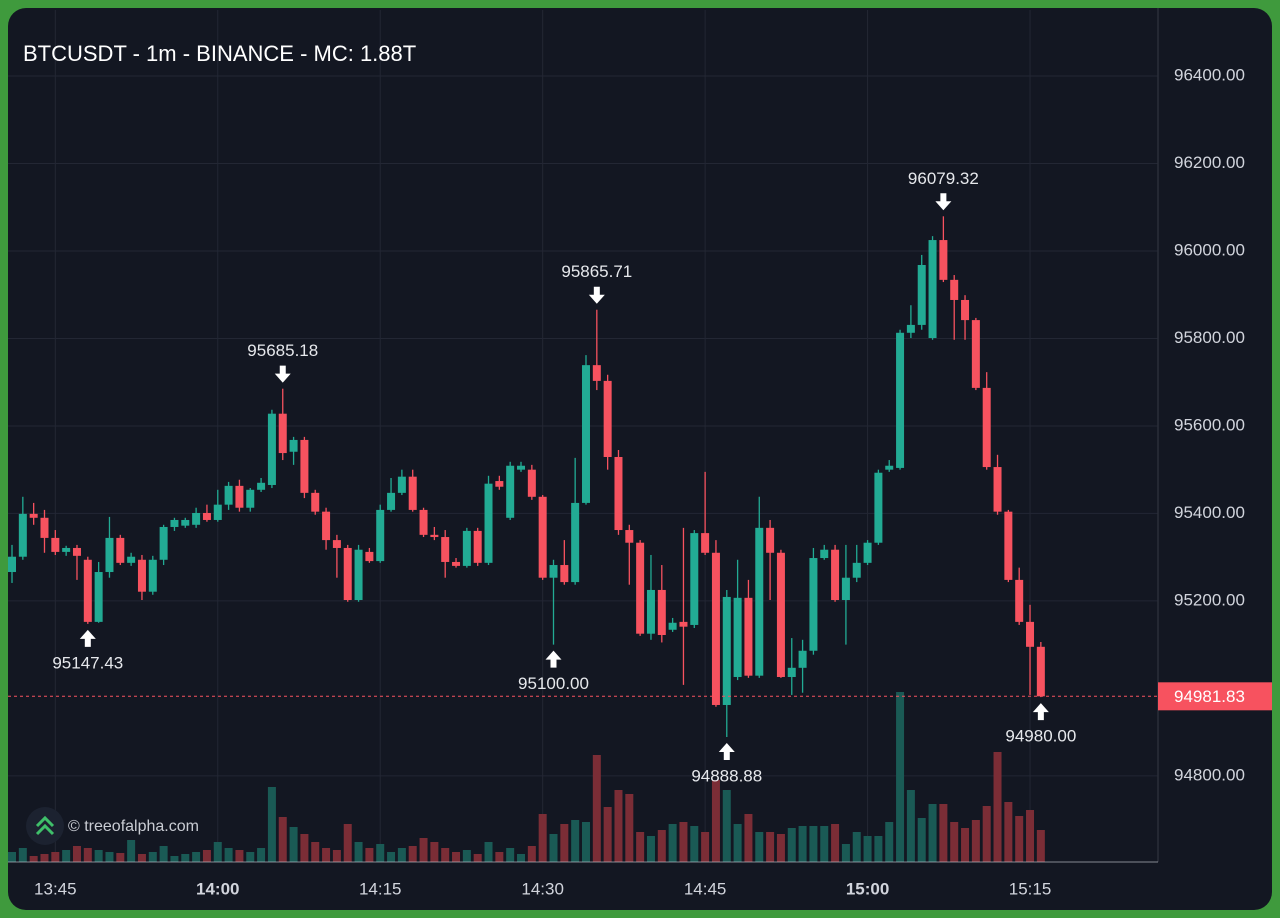  Describe the element at coordinates (1209, 696) in the screenshot. I see `last-price-label: 94981.83` at that location.